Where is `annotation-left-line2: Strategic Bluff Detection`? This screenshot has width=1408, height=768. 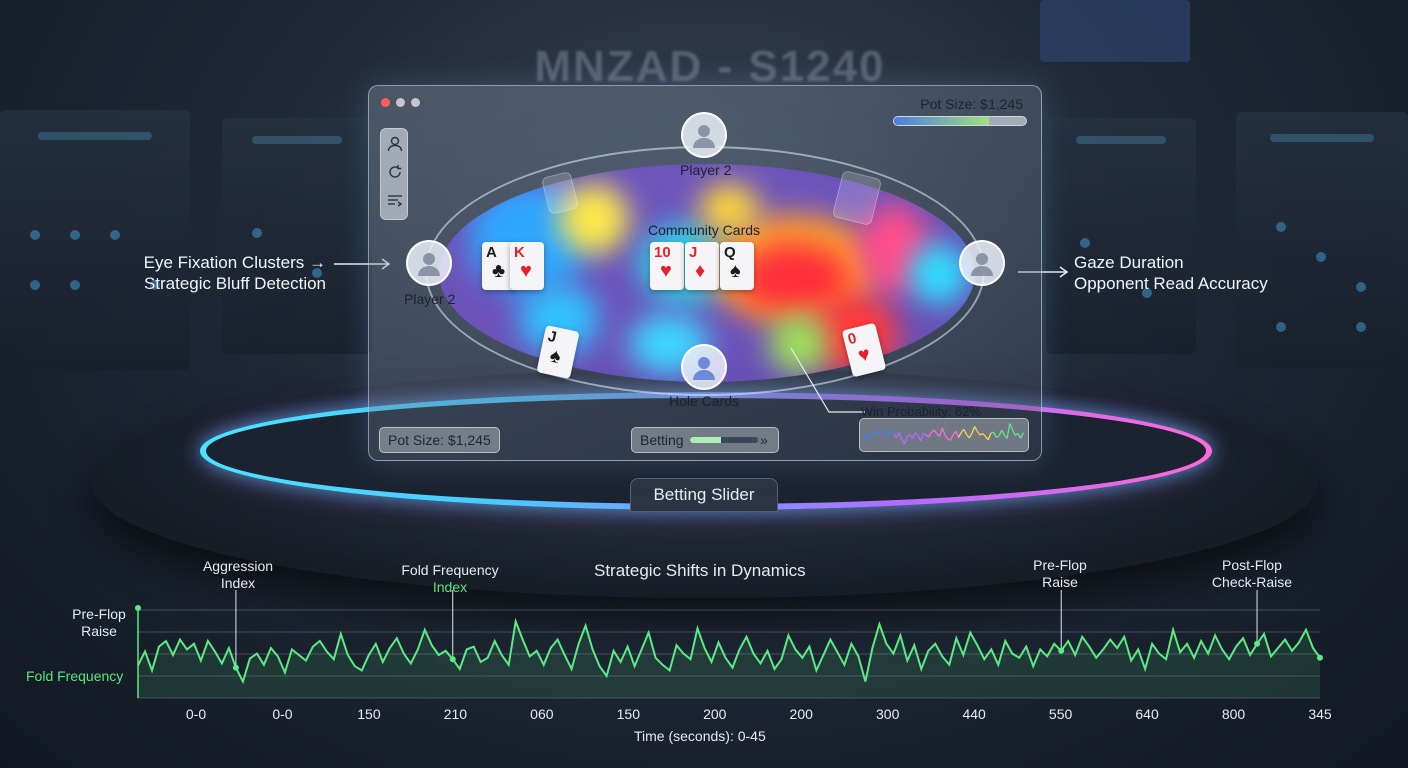
annotation-left-line2: Strategic Bluff Detection is located at coordinates (234, 283).